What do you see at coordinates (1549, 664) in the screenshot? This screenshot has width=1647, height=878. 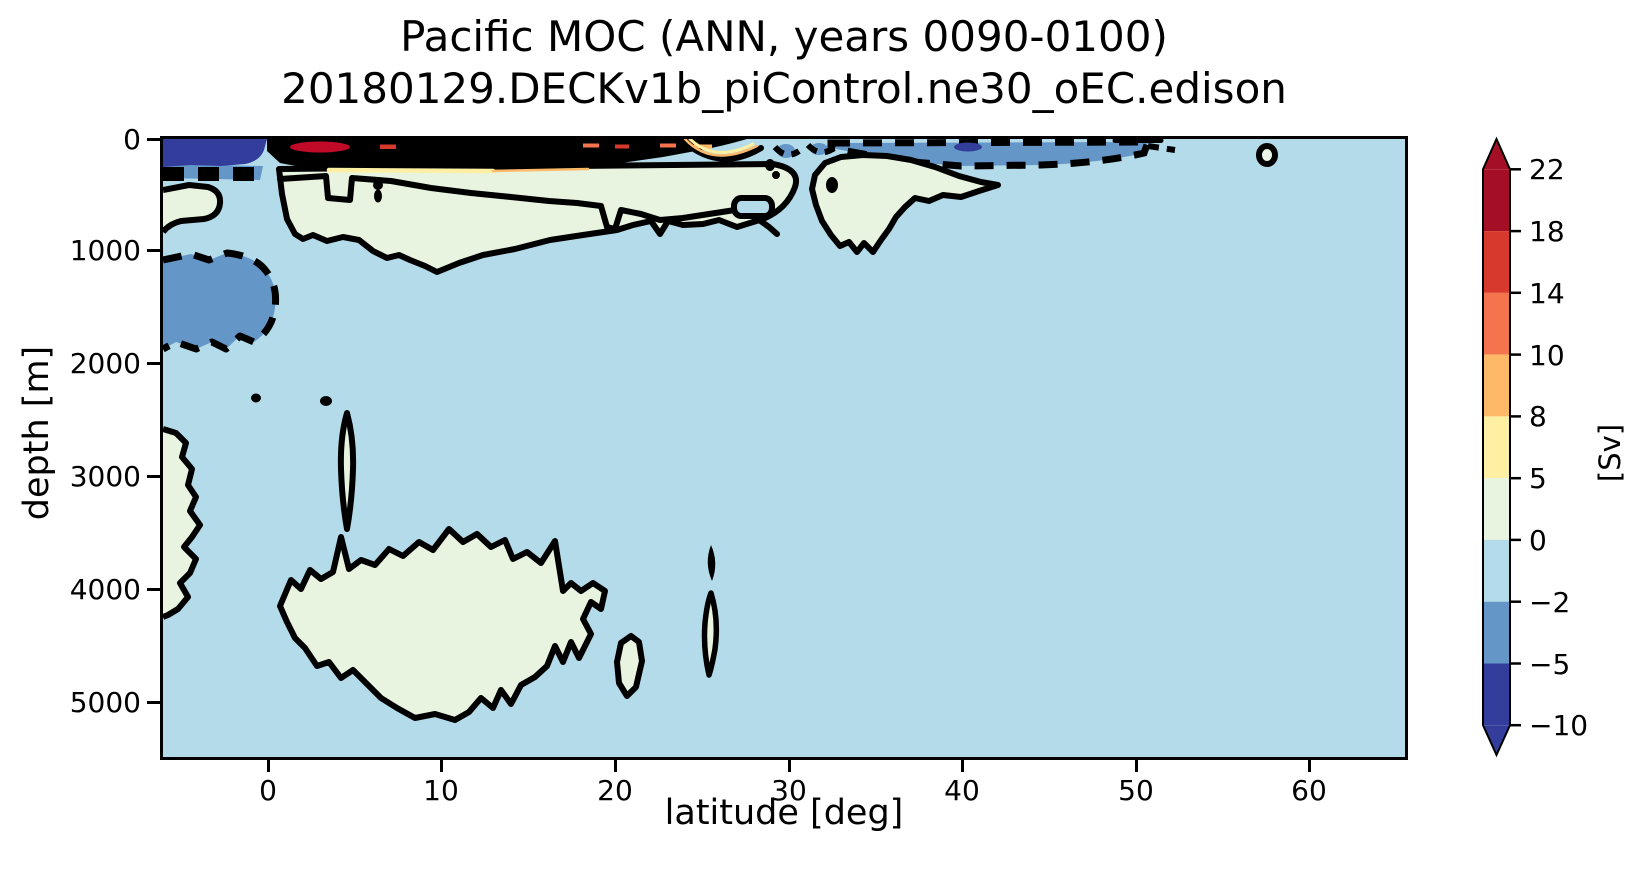 I see `colorbar-tick-label: −5` at bounding box center [1549, 664].